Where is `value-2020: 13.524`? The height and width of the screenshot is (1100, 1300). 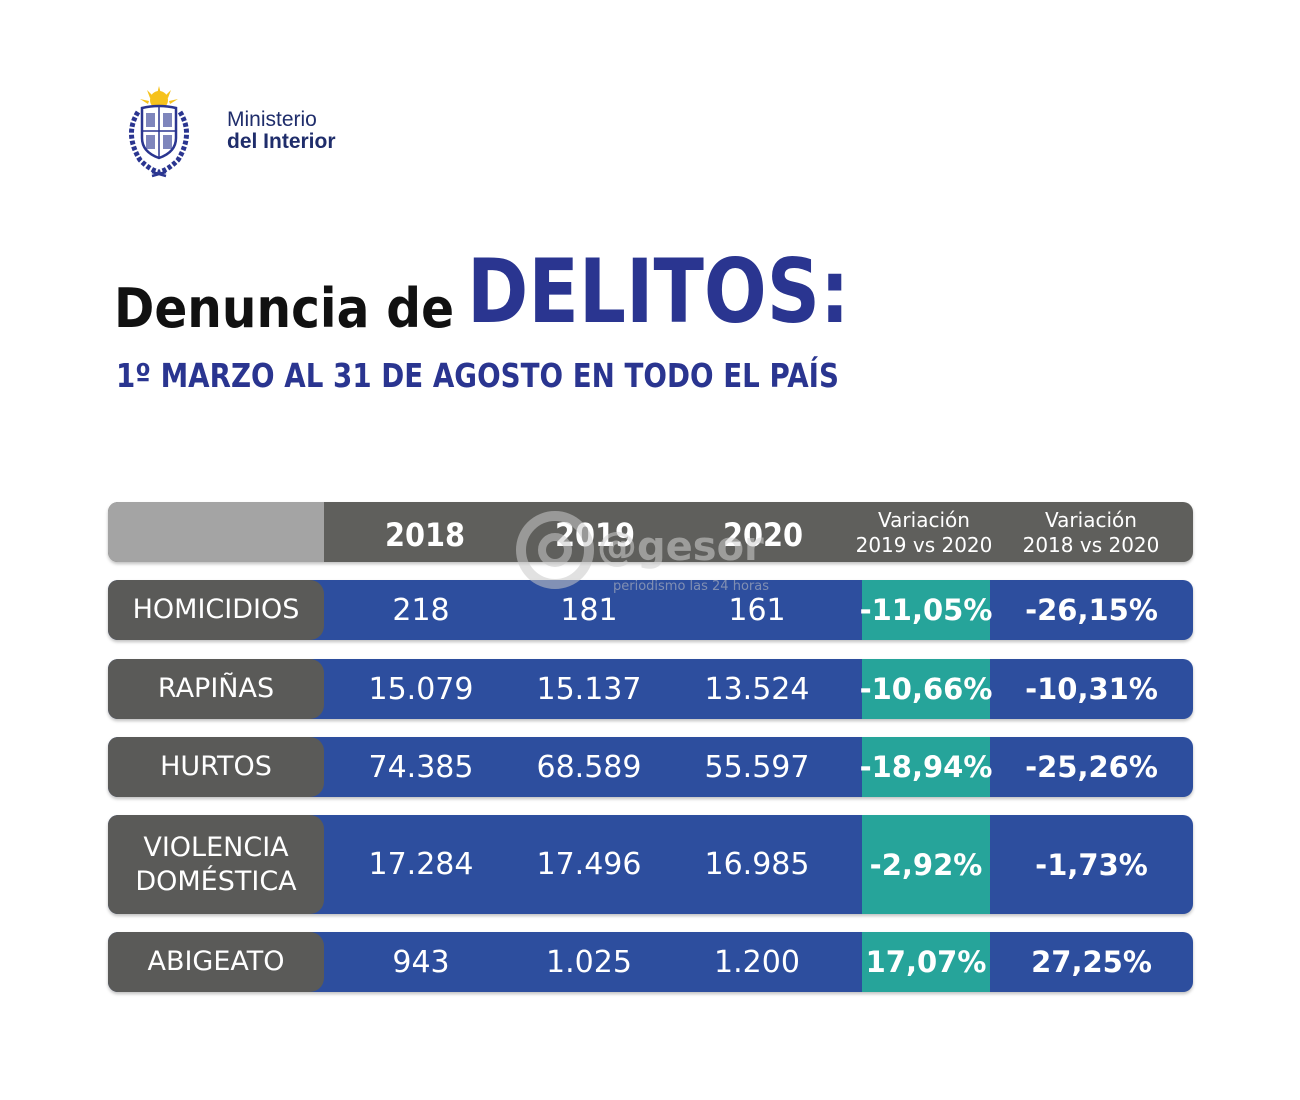
value-2020: 13.524 is located at coordinates (757, 689).